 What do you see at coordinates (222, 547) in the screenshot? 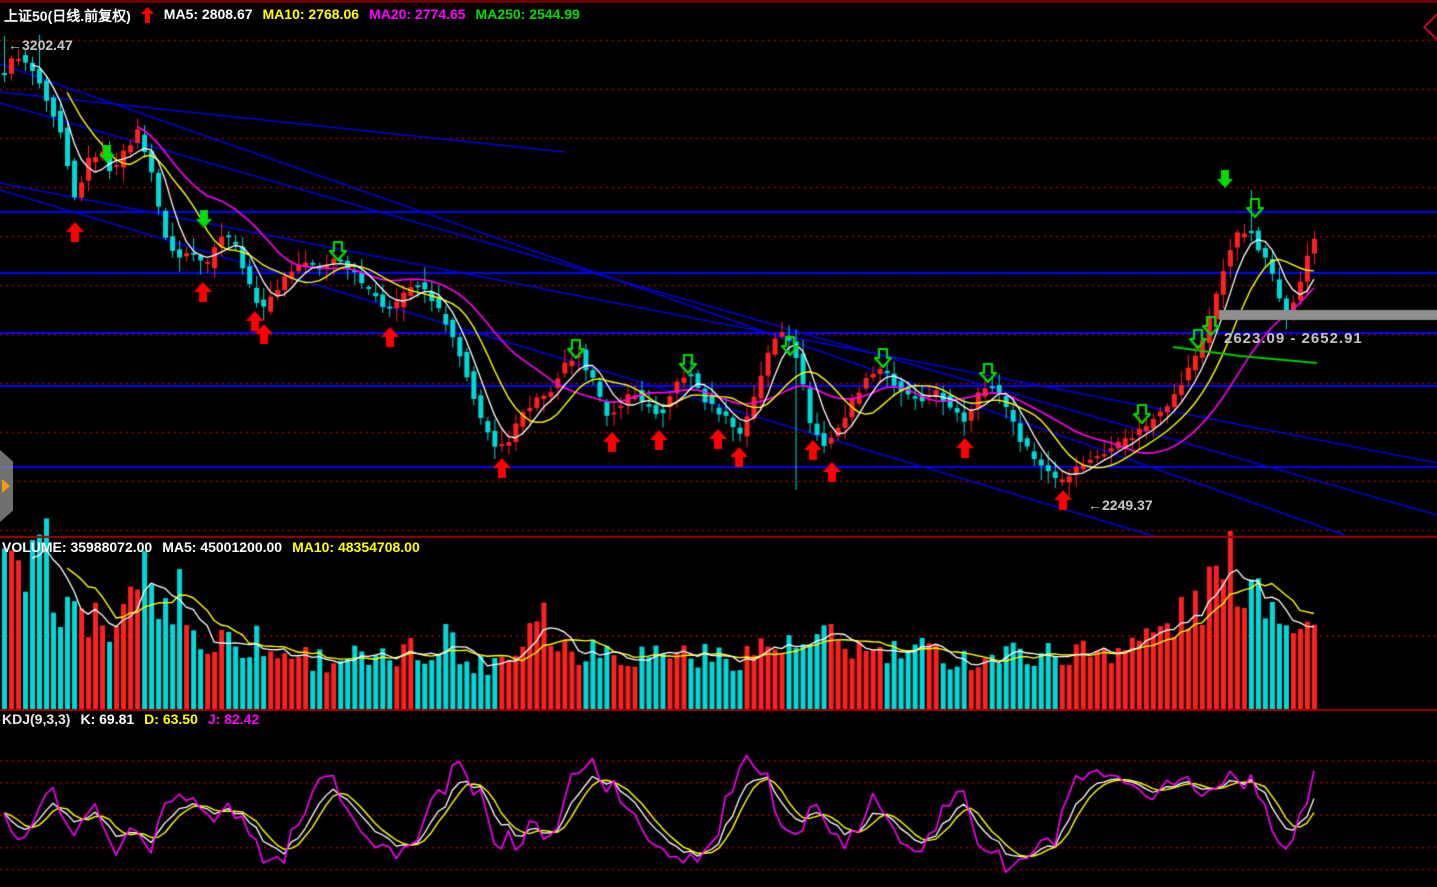
I see `volume-ma5-value: MA5: 45001200.00` at bounding box center [222, 547].